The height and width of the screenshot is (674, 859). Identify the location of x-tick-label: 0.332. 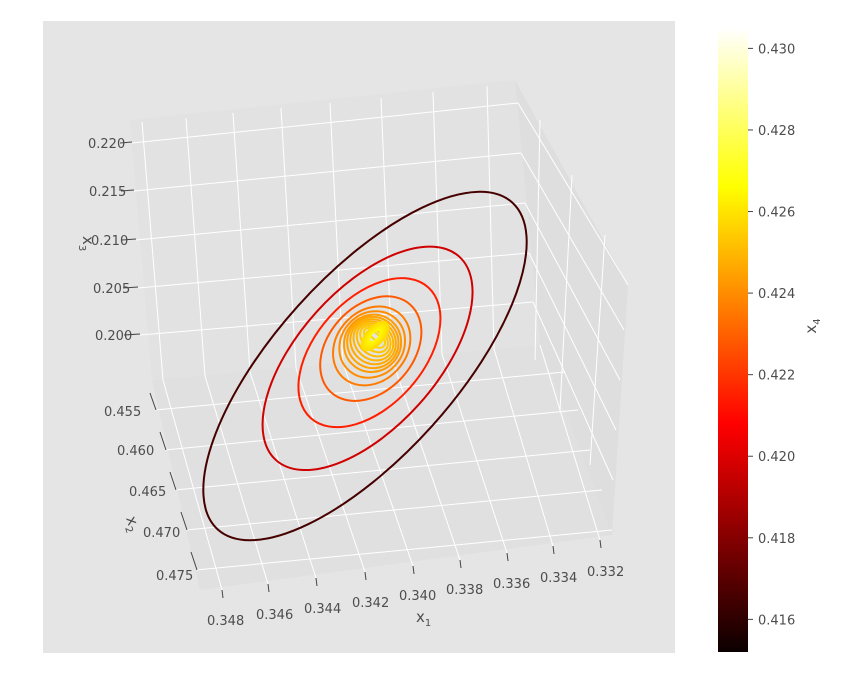
(605, 572).